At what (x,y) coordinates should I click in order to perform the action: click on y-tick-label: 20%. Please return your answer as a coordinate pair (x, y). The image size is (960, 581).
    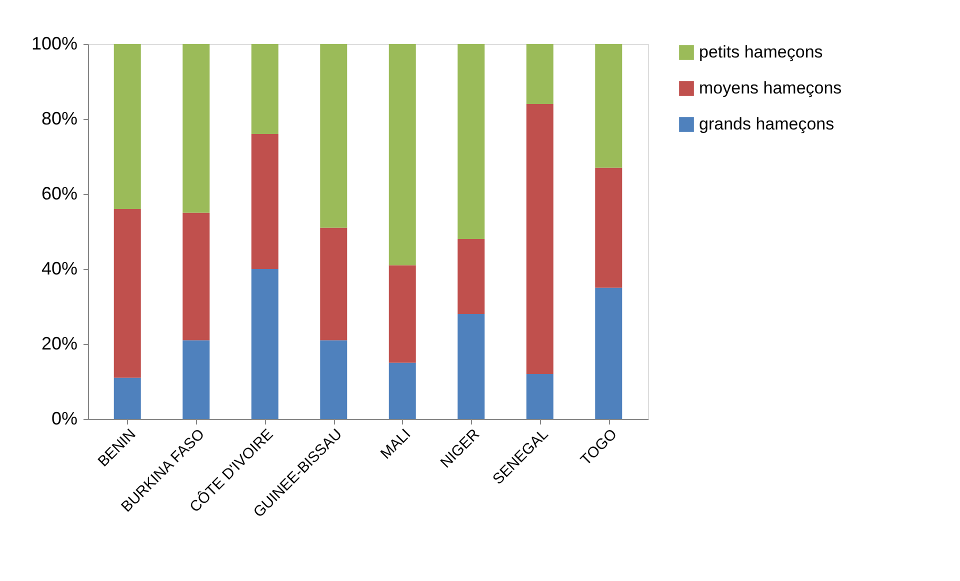
    Looking at the image, I should click on (59, 344).